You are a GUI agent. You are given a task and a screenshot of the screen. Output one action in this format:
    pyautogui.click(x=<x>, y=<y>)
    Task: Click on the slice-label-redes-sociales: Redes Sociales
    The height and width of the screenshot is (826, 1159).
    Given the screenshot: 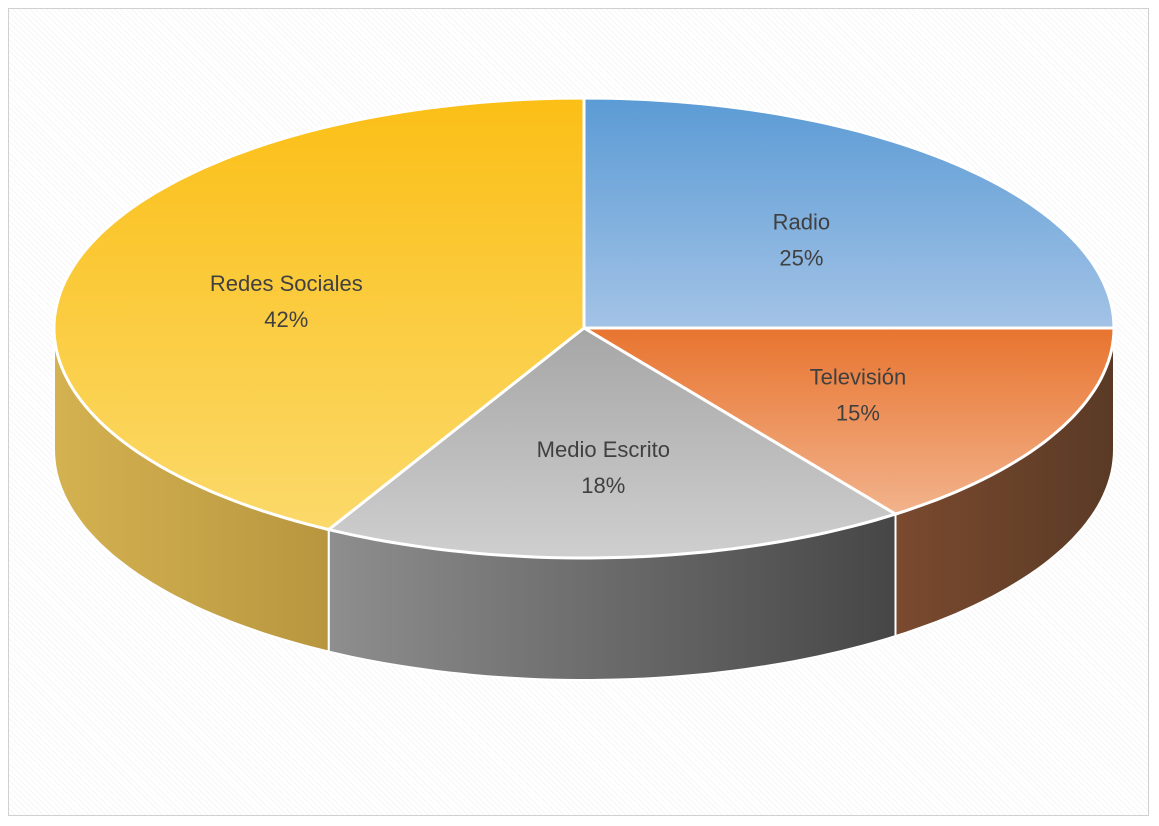 What is the action you would take?
    pyautogui.click(x=286, y=283)
    